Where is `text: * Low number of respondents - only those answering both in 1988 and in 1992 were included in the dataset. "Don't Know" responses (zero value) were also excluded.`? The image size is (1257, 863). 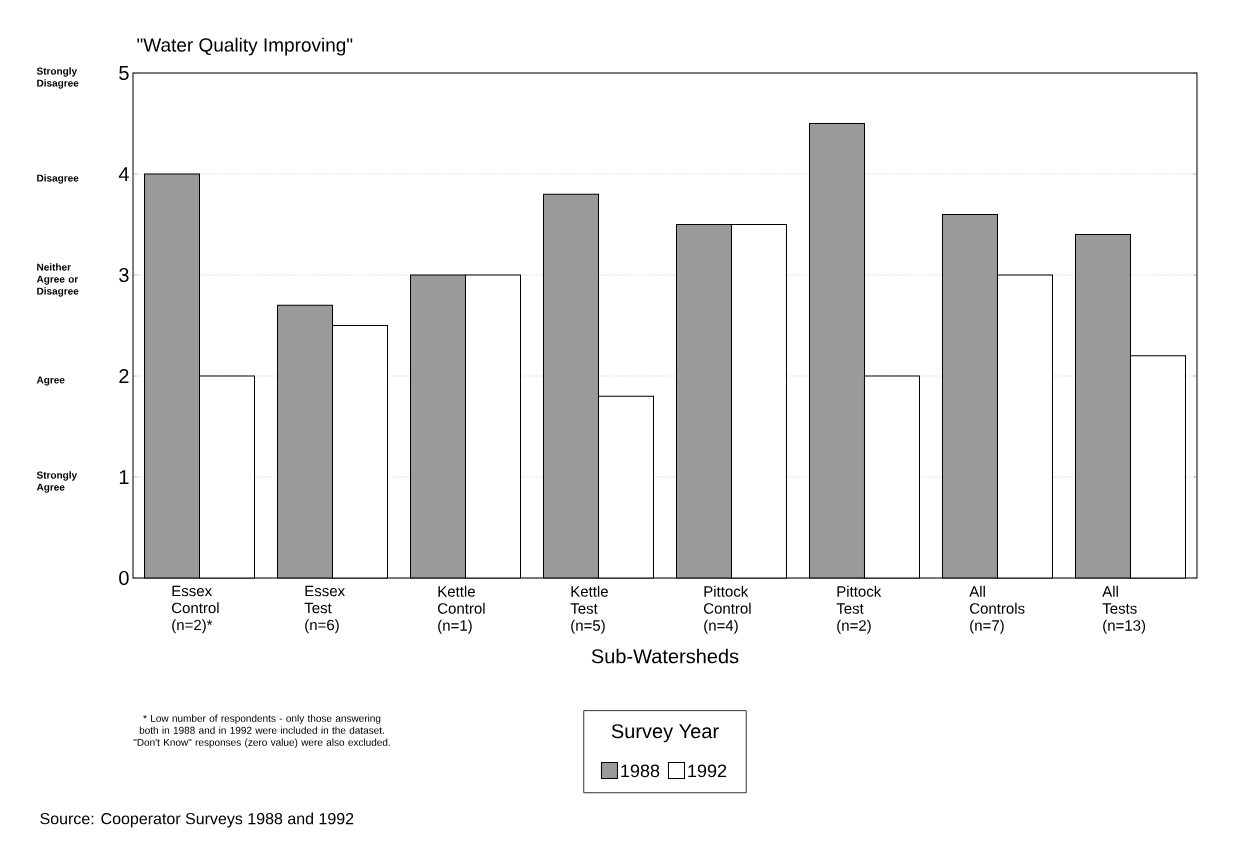
text: * Low number of respondents - only those answering both in 1988 and in 1992 were included in the dataset. "Don't Know" responses (zero value) were also excluded. is located at coordinates (261, 731).